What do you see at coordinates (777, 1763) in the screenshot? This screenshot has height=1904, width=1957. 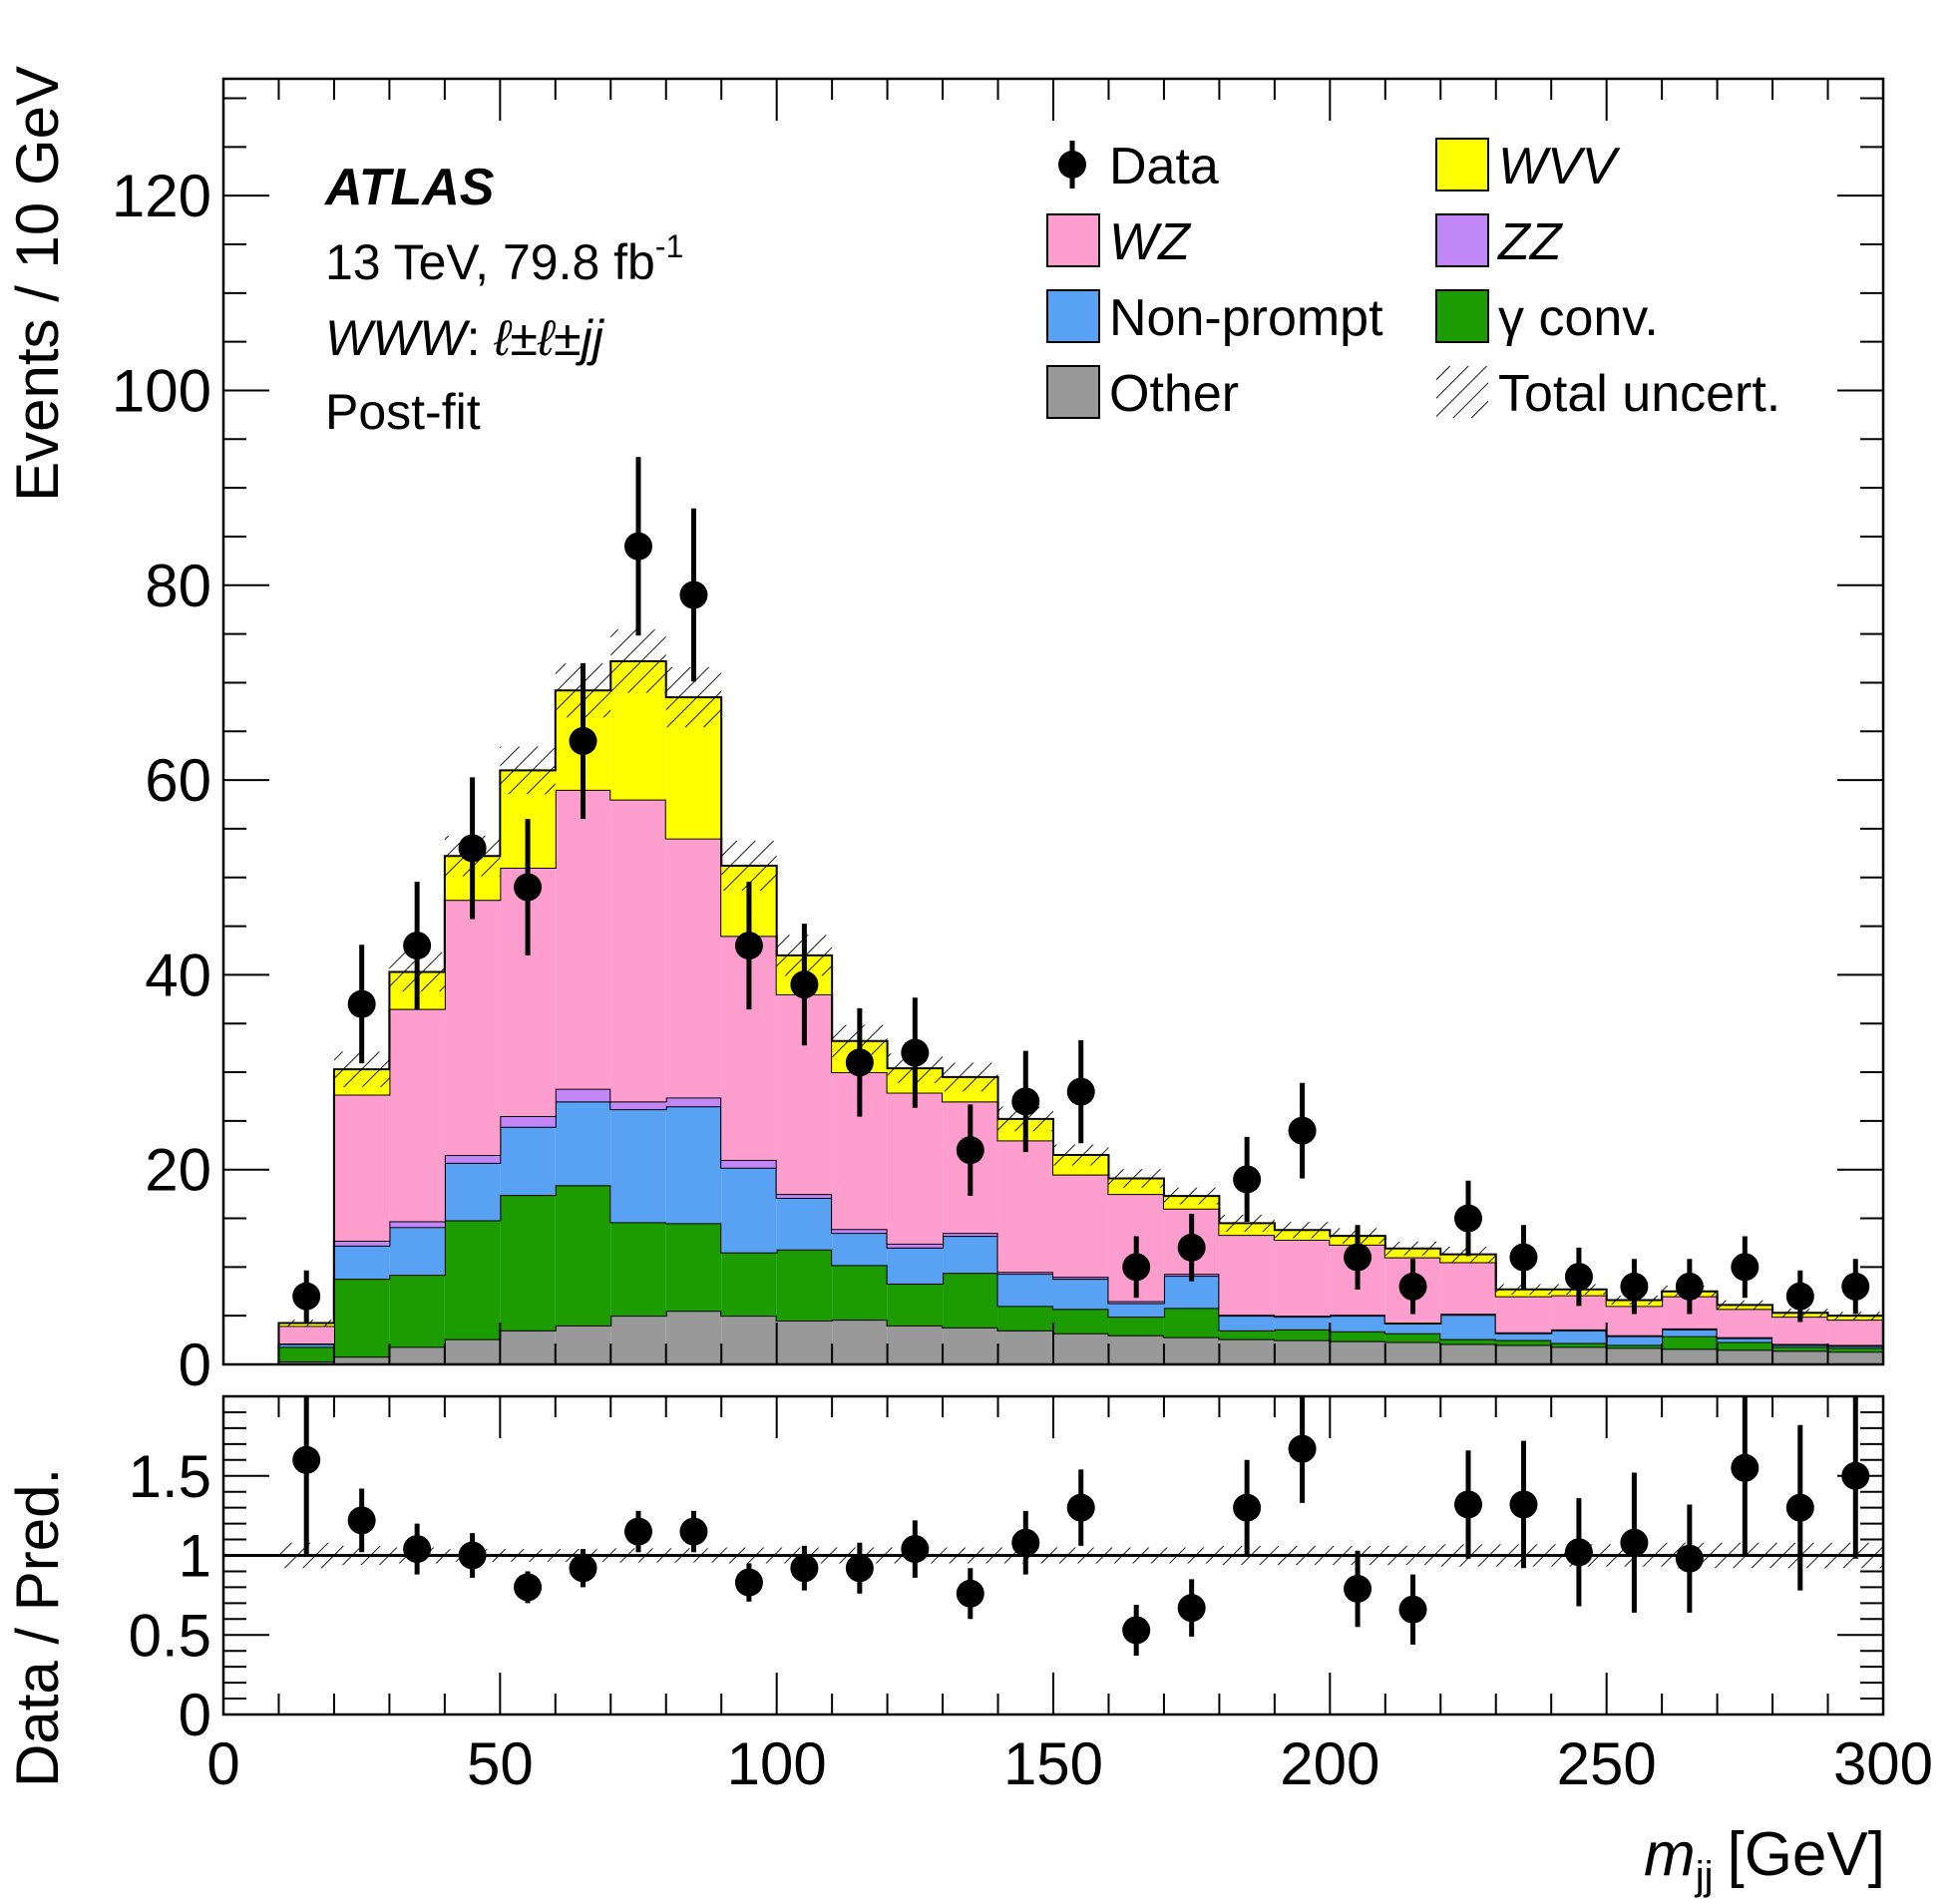 I see `x-tick-label: 100` at bounding box center [777, 1763].